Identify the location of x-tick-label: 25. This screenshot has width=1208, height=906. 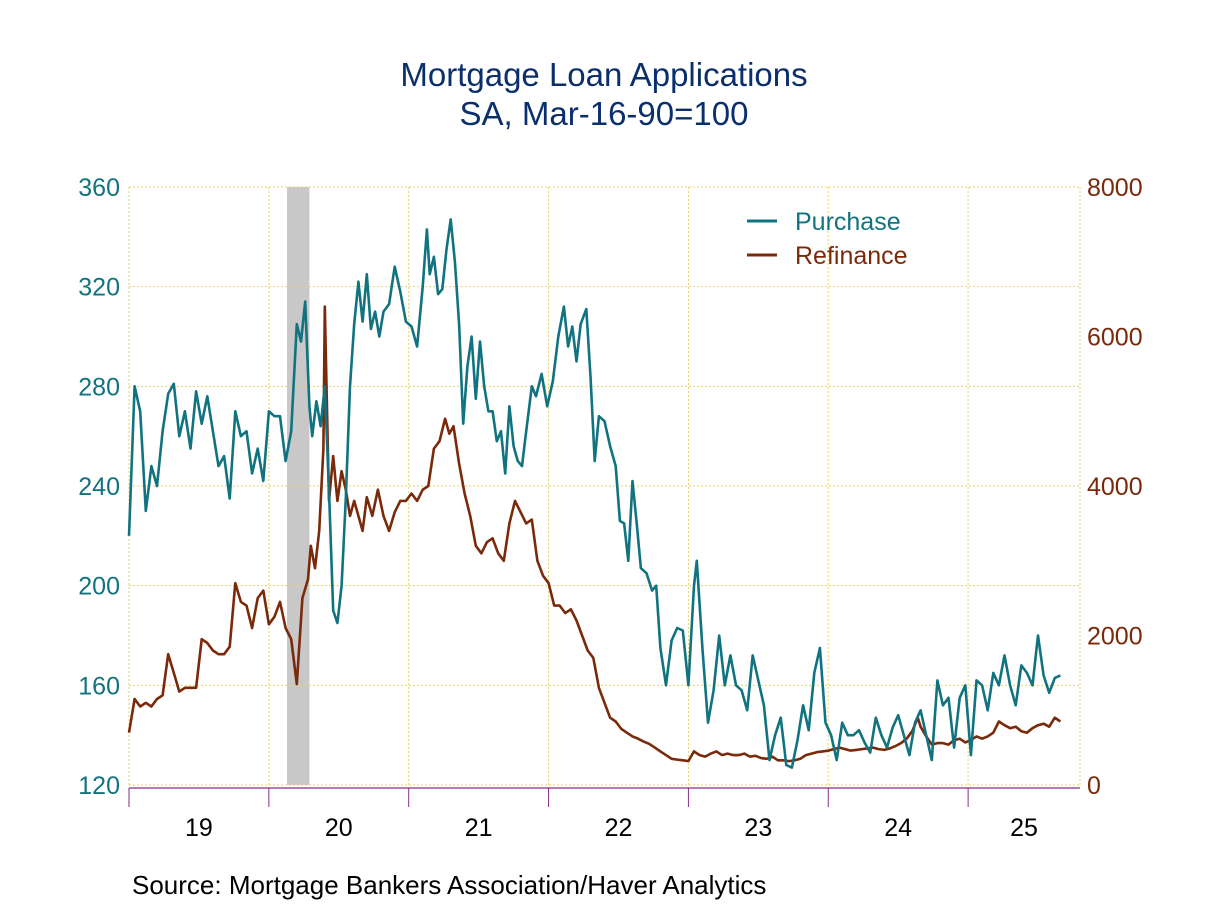
(1024, 828).